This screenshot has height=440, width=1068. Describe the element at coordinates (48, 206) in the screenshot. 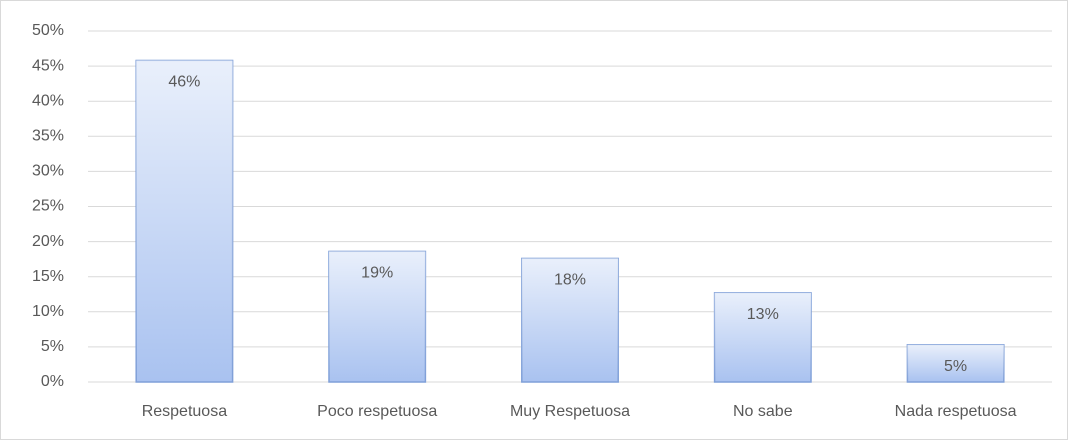

I see `y-tick-label: 25%` at that location.